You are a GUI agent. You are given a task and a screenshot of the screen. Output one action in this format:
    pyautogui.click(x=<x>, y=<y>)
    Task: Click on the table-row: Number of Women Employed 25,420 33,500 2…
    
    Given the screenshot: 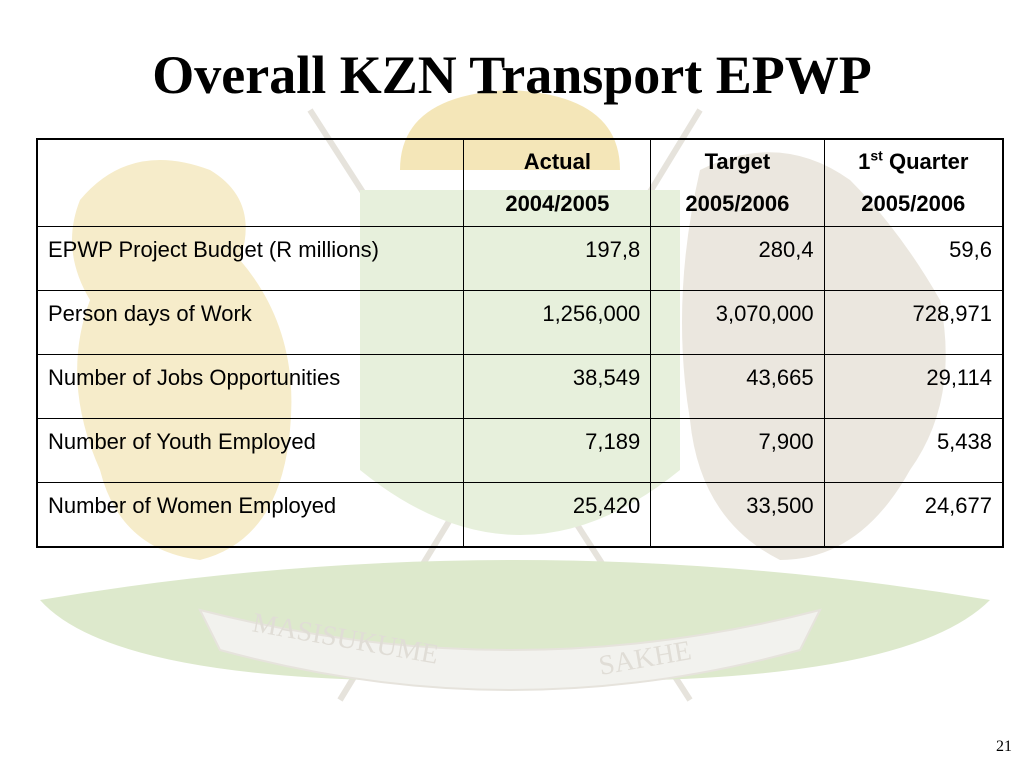 What is the action you would take?
    pyautogui.click(x=520, y=514)
    